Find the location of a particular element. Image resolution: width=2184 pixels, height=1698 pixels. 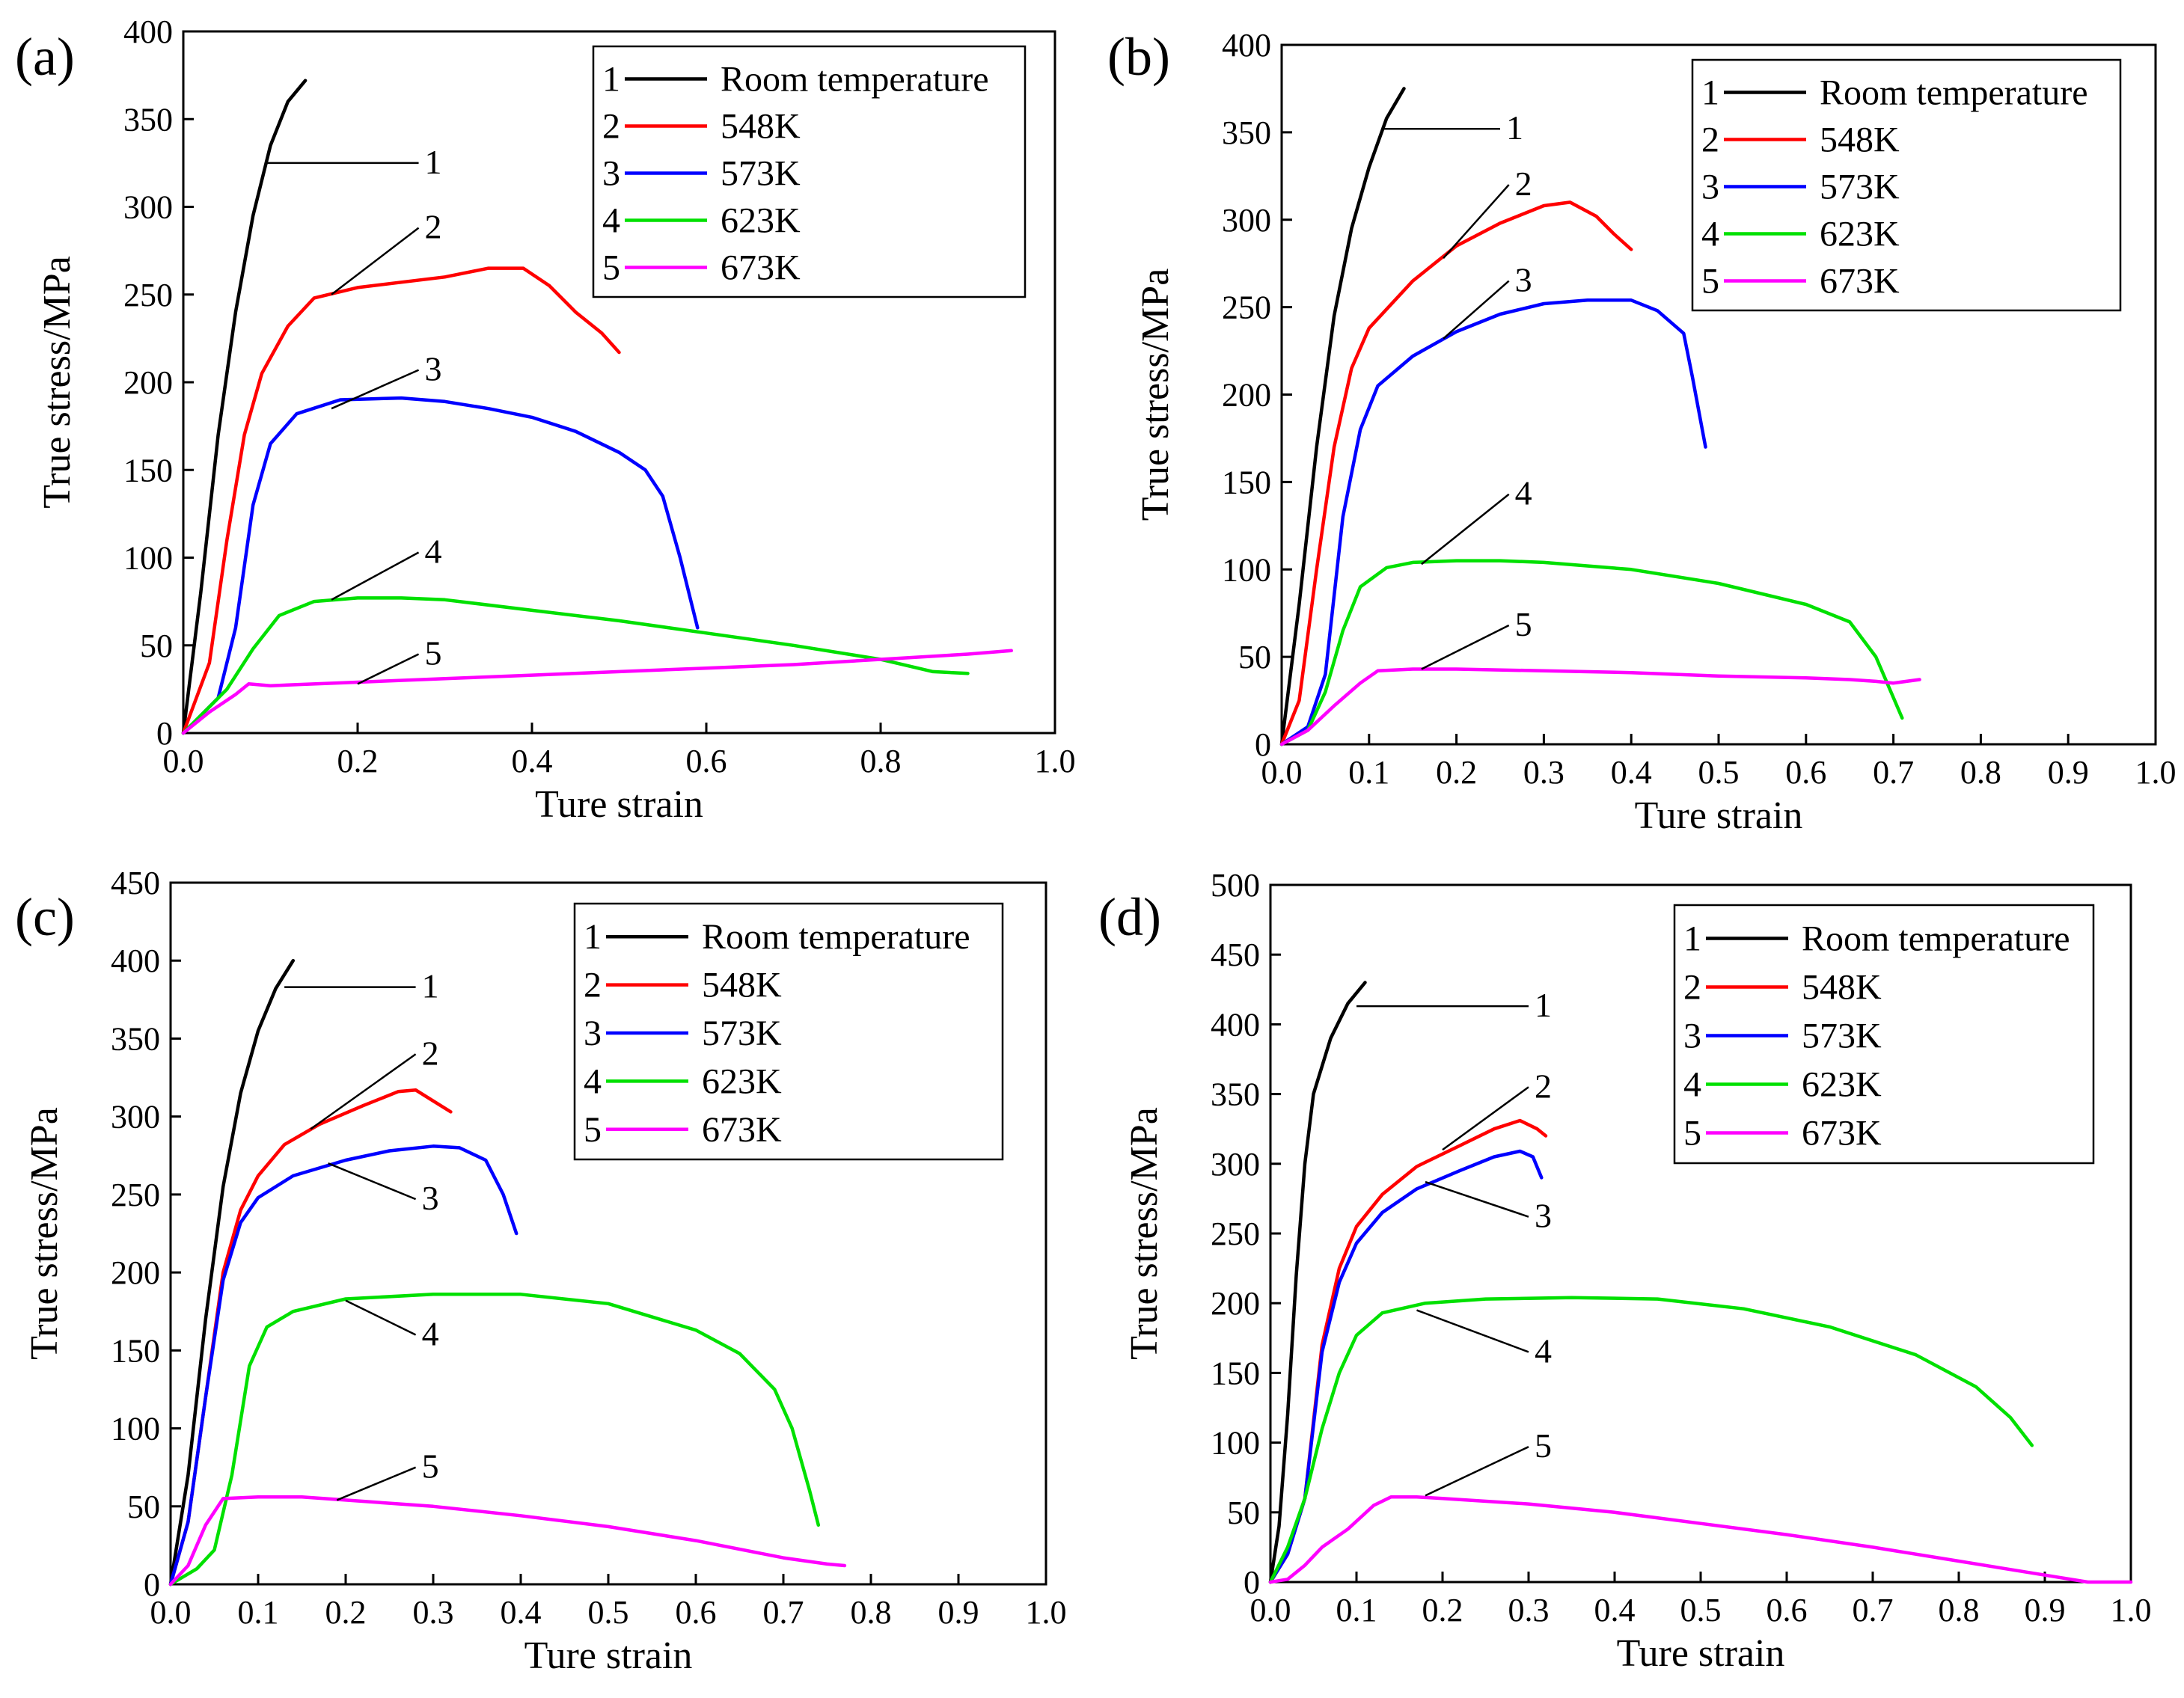

x-axis-title: Ture strain is located at coordinates (608, 1655).